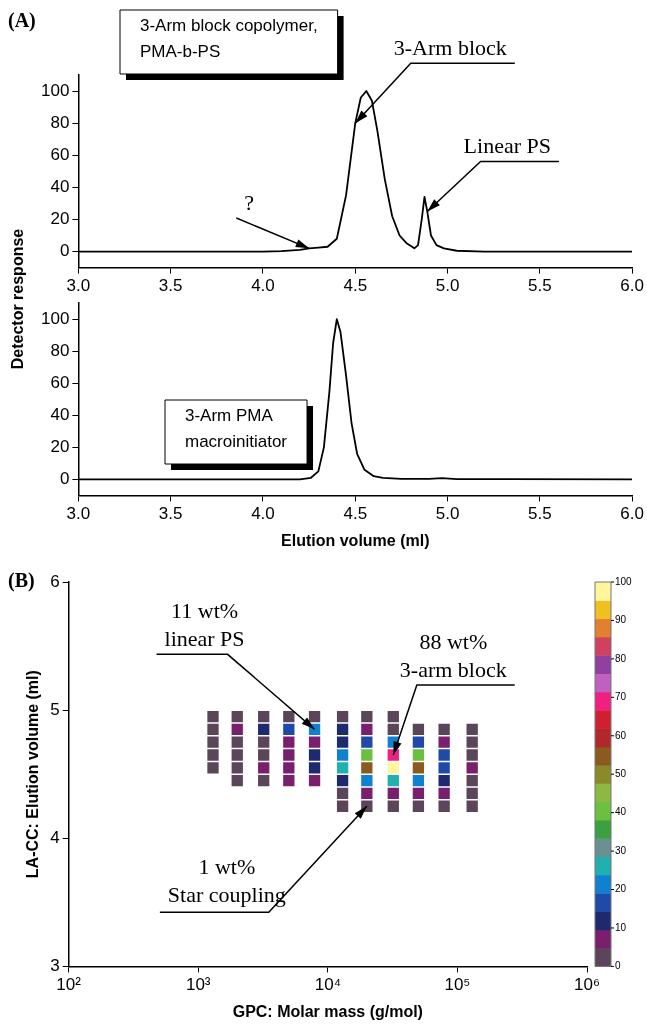 Image resolution: width=647 pixels, height=1030 pixels. Describe the element at coordinates (327, 985) in the screenshot. I see `x-tick-label: 10⁴` at that location.